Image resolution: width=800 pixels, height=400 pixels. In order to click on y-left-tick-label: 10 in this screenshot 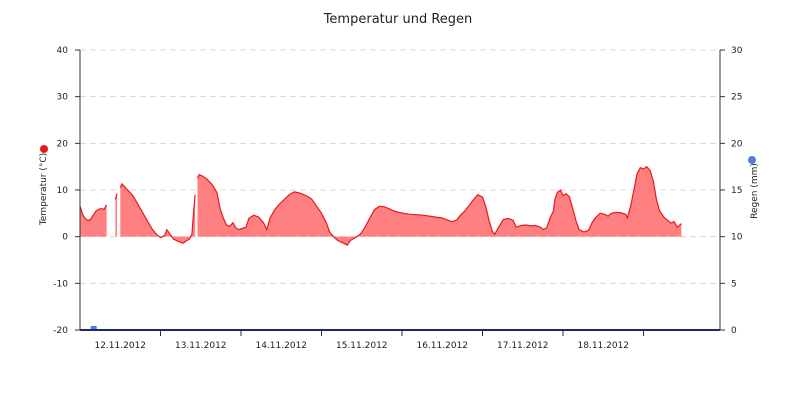, I will do `click(63, 191)`.